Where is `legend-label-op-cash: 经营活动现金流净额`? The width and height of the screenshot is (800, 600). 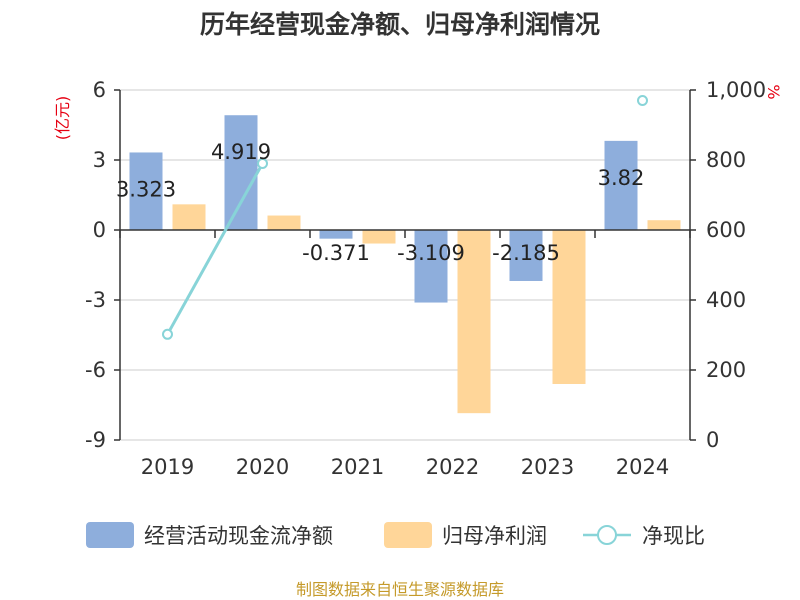
legend-label-op-cash: 经营活动现金流净额 is located at coordinates (238, 536).